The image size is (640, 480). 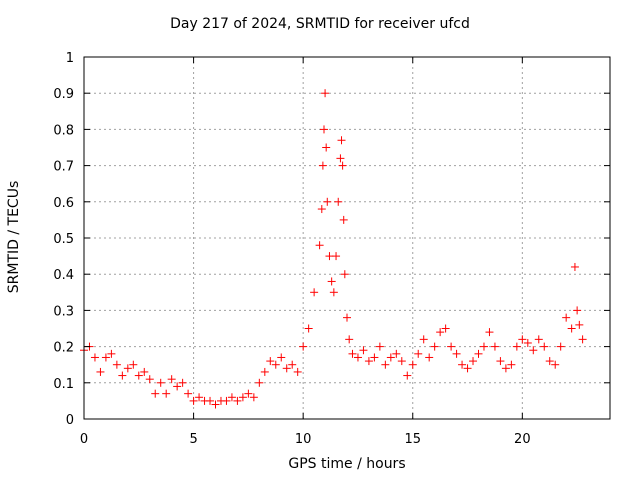 I want to click on y-tick-label: 0.7, so click(x=63, y=167).